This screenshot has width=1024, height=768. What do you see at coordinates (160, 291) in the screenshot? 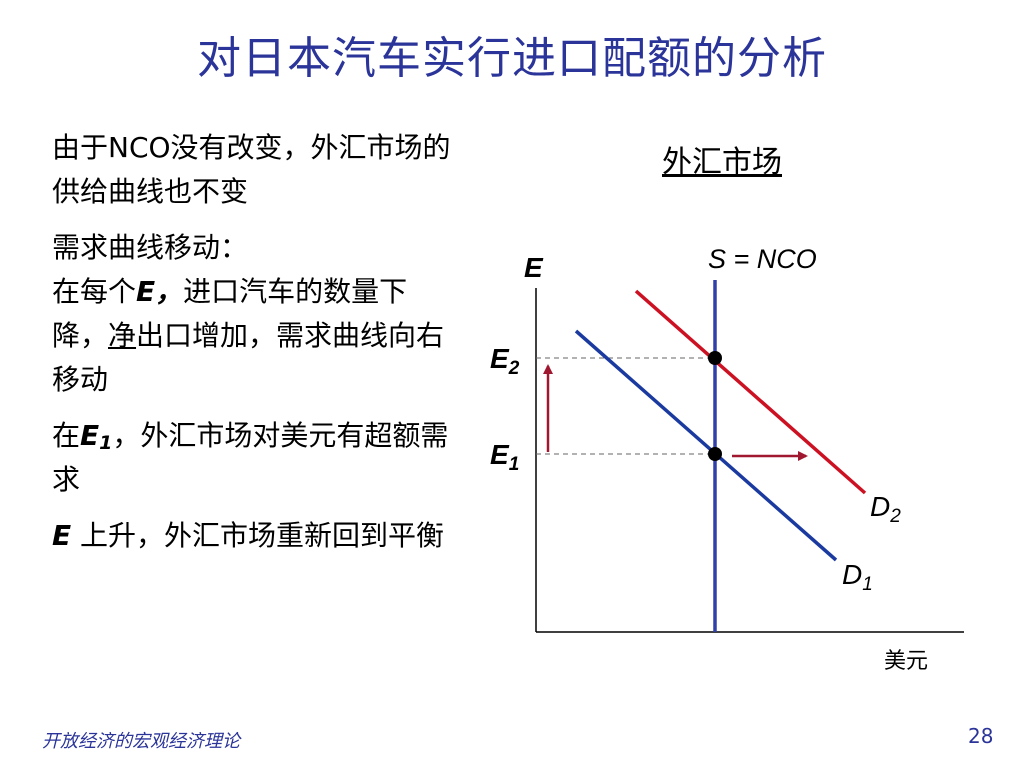
I see `exchange-rate-symbol: E，` at bounding box center [160, 291].